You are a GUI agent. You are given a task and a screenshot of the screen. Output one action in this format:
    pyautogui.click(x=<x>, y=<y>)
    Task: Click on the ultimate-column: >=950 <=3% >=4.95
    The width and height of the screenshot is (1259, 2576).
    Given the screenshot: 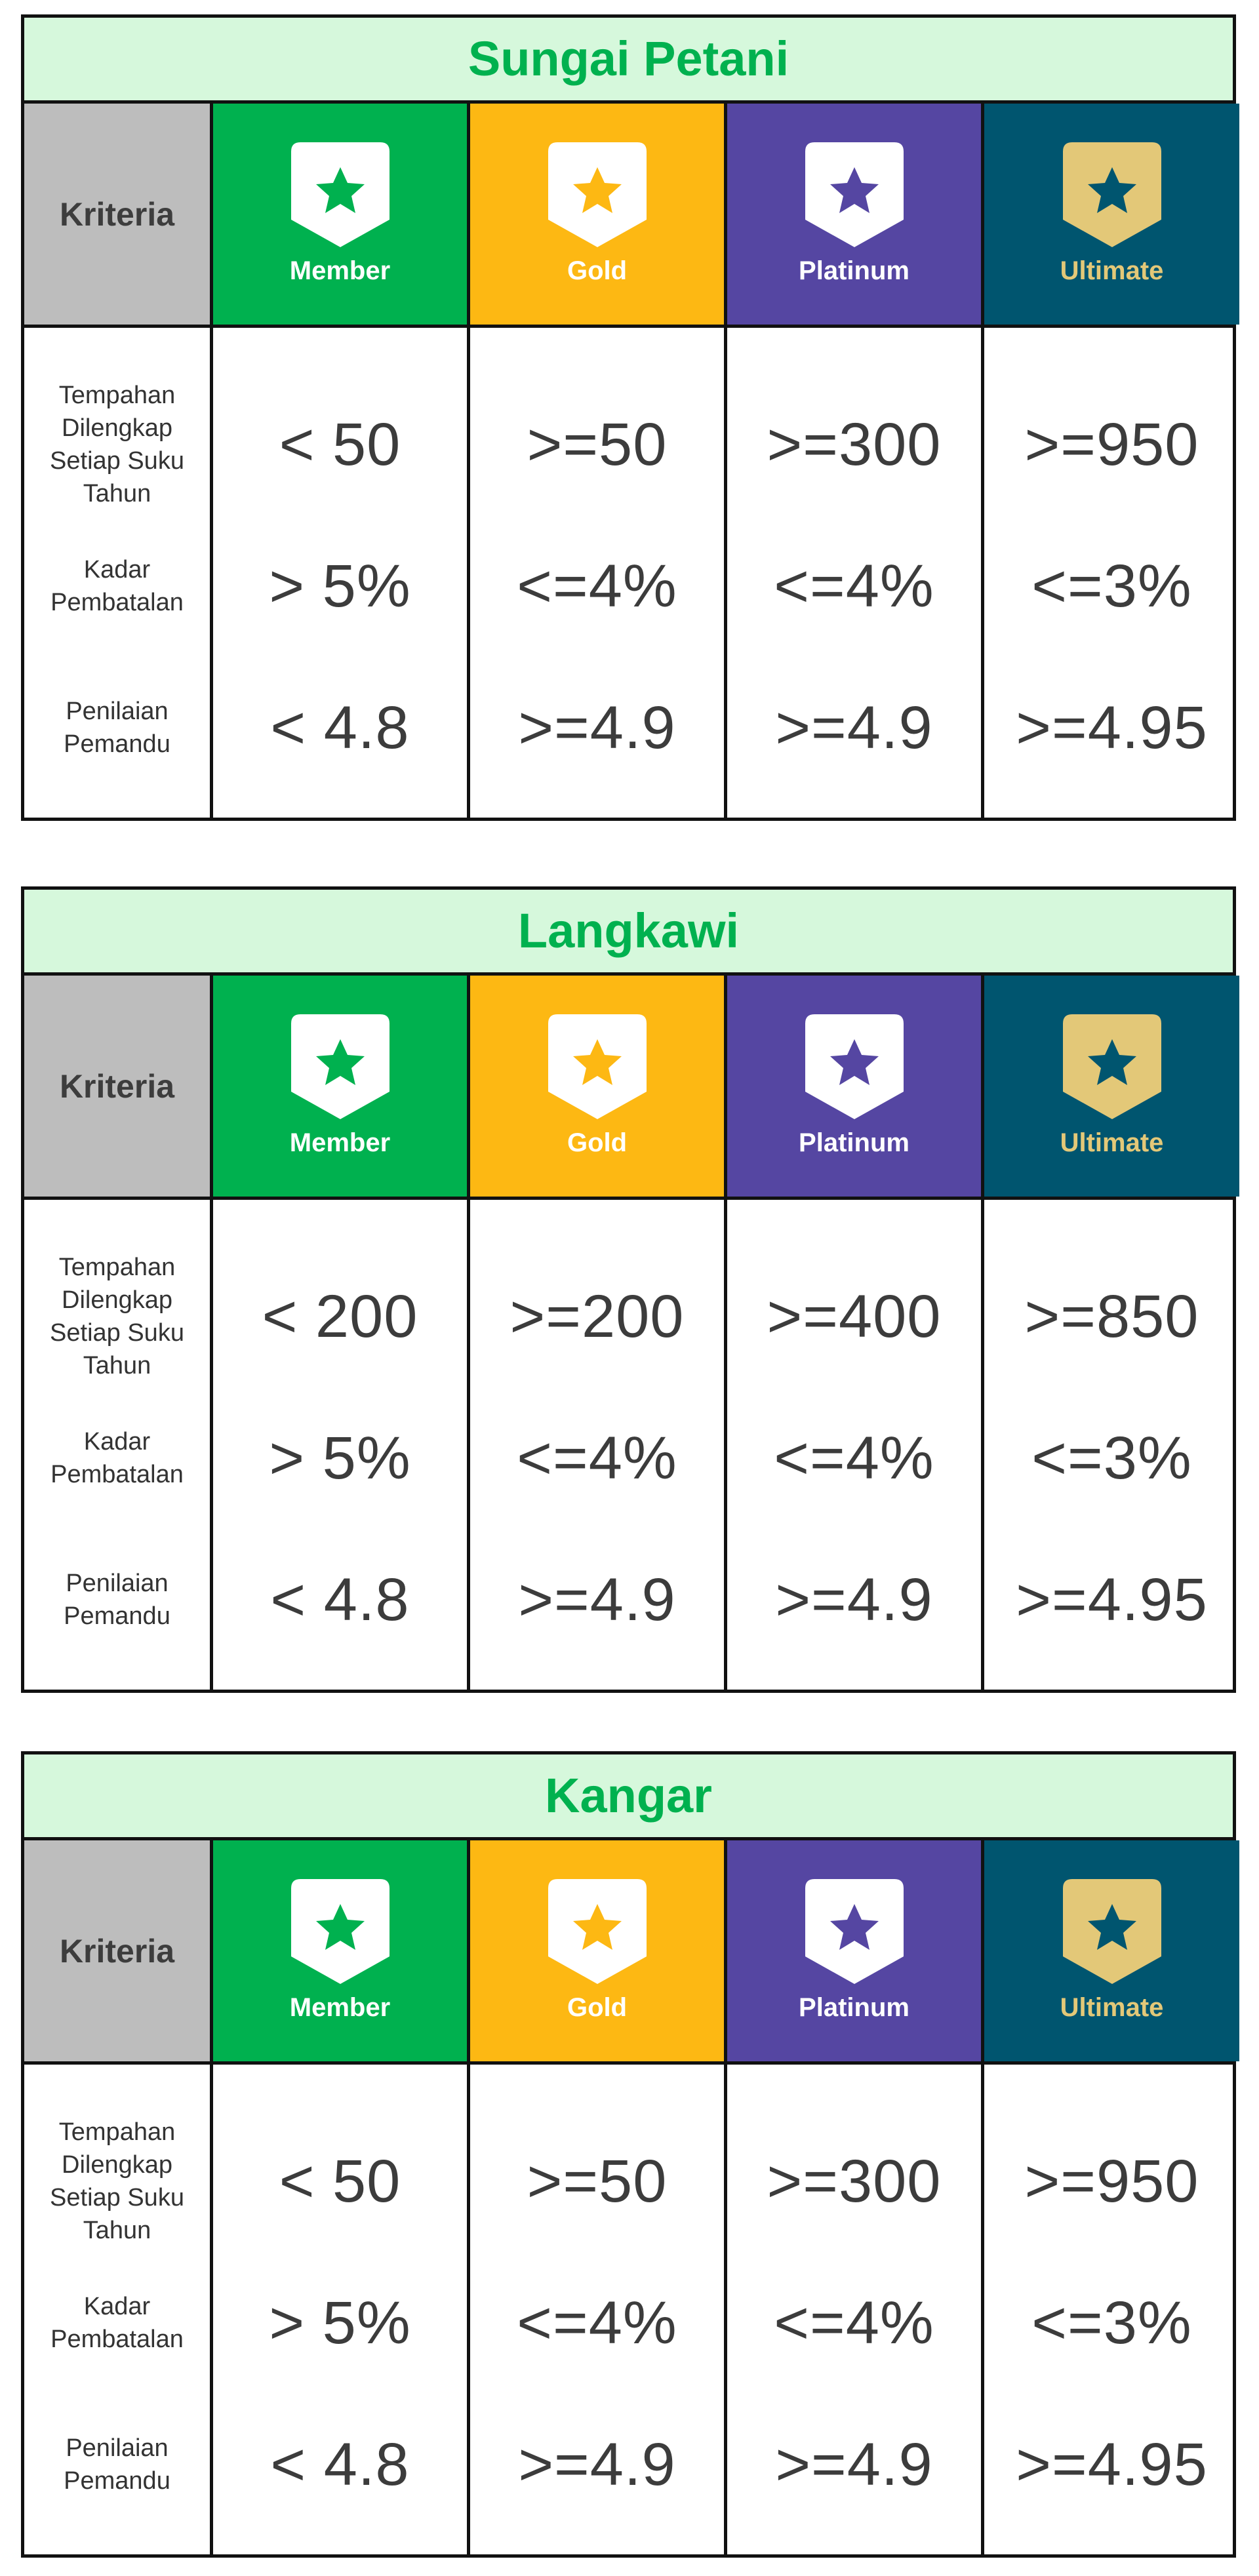 What is the action you would take?
    pyautogui.click(x=1110, y=2309)
    